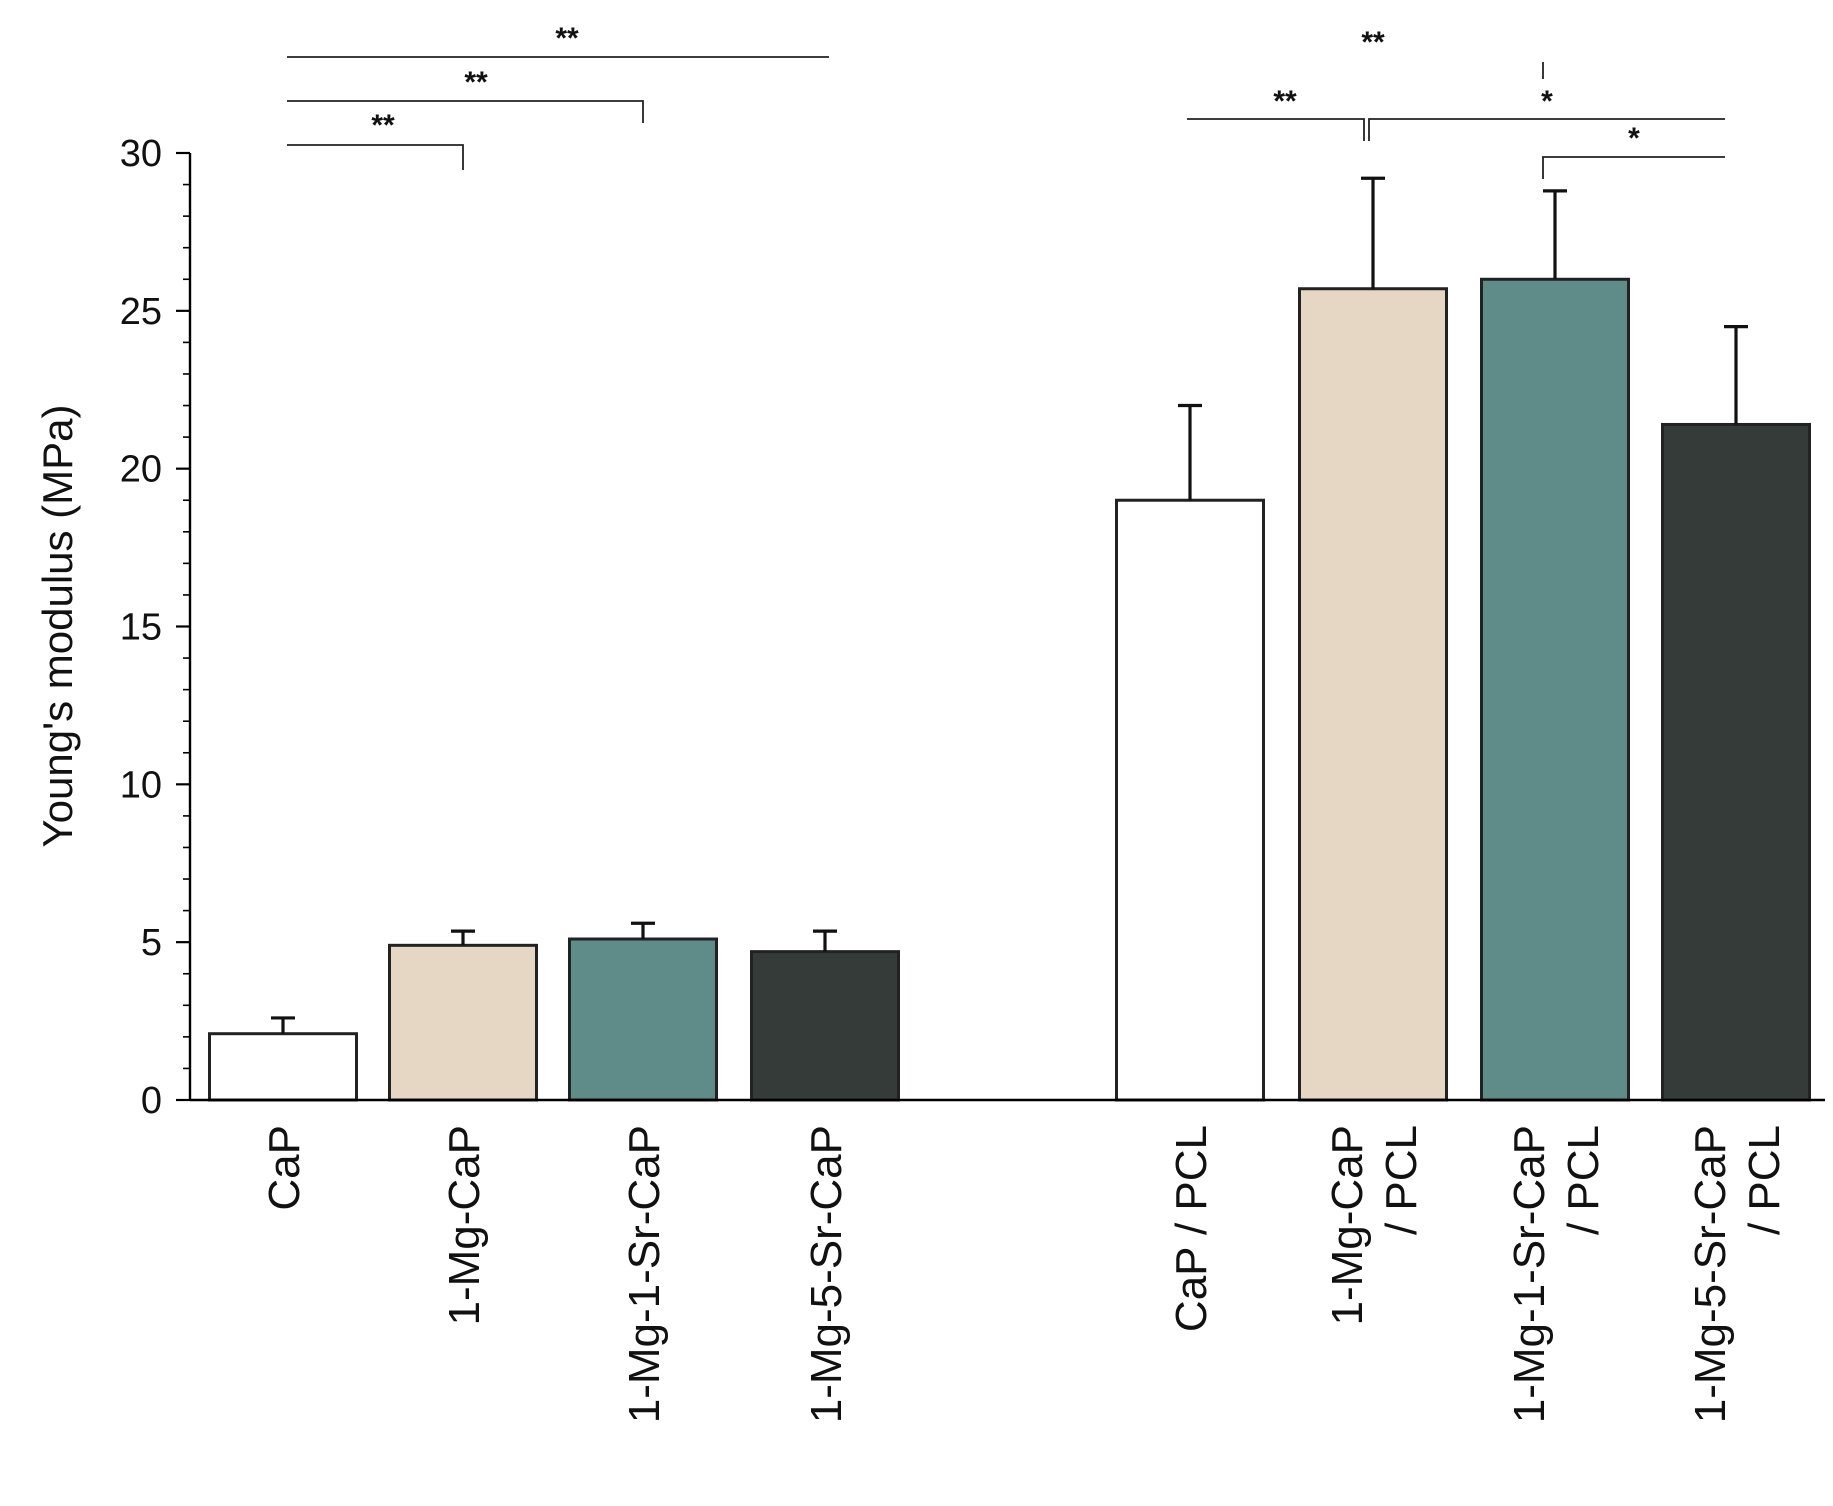 The height and width of the screenshot is (1506, 1833). Describe the element at coordinates (567, 38) in the screenshot. I see `significance-label-0: **` at that location.